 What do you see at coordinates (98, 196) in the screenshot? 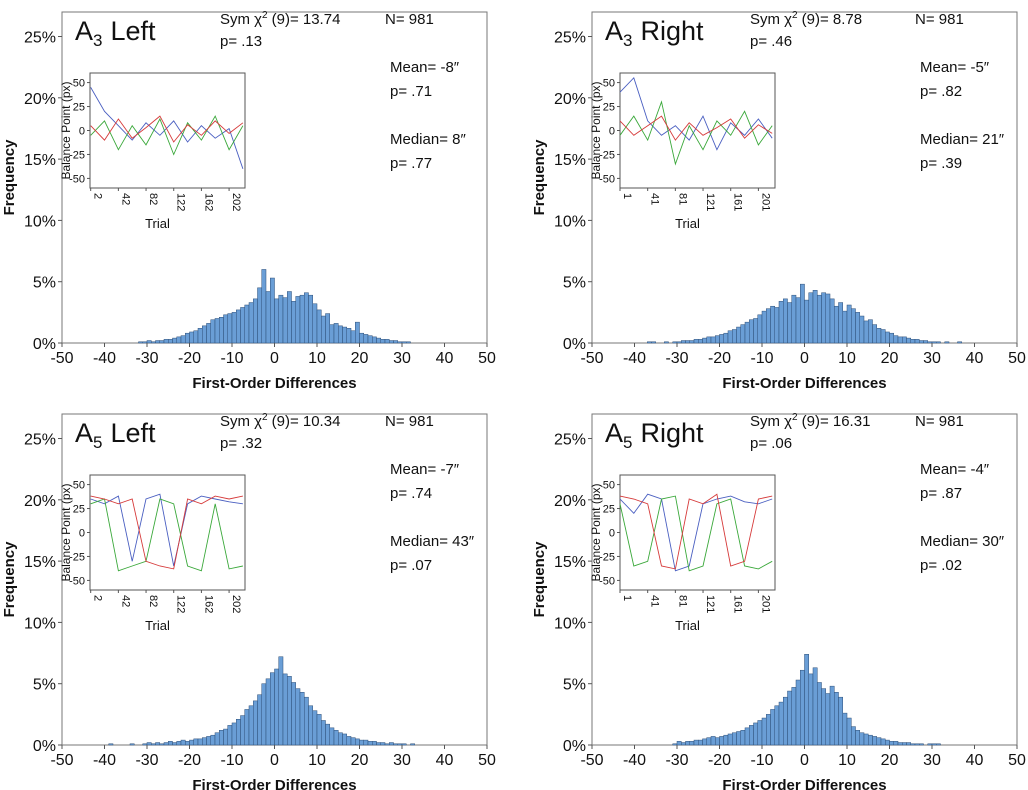
I see `inset-x-tick-label: 2` at bounding box center [98, 196].